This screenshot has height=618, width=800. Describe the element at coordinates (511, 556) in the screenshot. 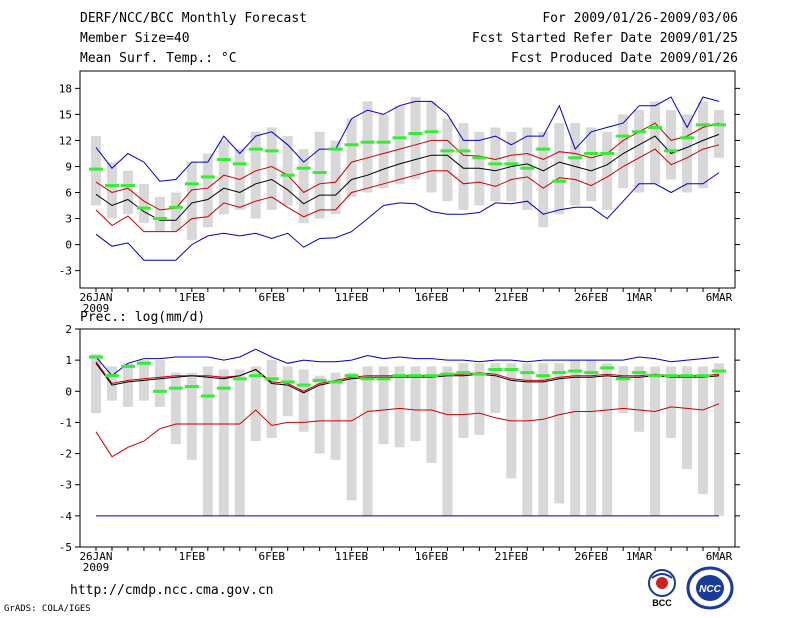

I see `panel2-xtick-label: 21FEB` at that location.